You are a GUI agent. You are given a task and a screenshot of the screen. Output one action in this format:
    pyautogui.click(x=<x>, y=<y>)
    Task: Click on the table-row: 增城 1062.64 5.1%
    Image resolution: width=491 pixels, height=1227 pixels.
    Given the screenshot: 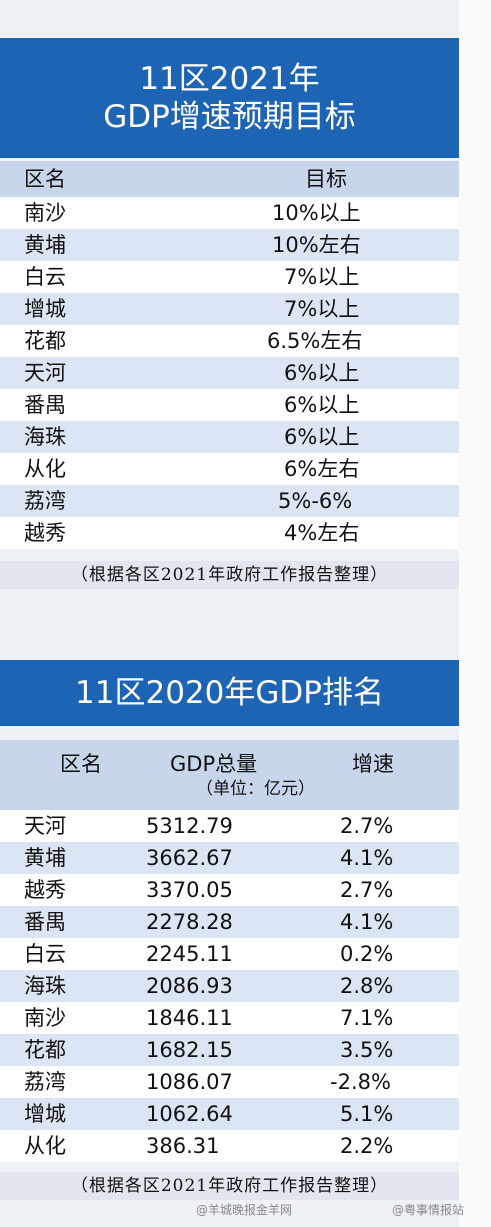 What is the action you would take?
    pyautogui.click(x=229, y=1114)
    